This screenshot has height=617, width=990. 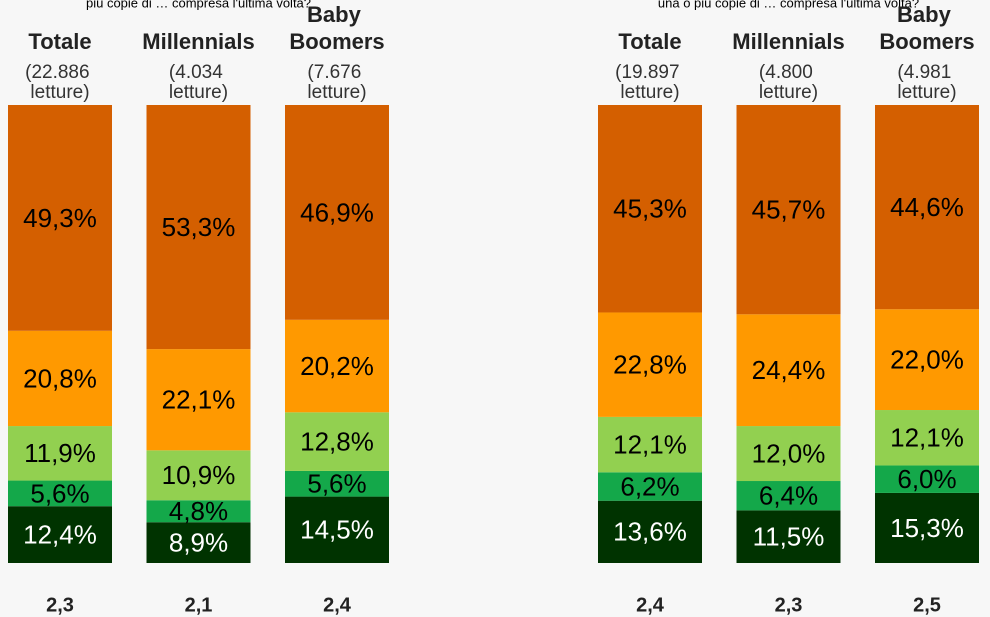 I want to click on value-label: 44,6%, so click(x=927, y=207).